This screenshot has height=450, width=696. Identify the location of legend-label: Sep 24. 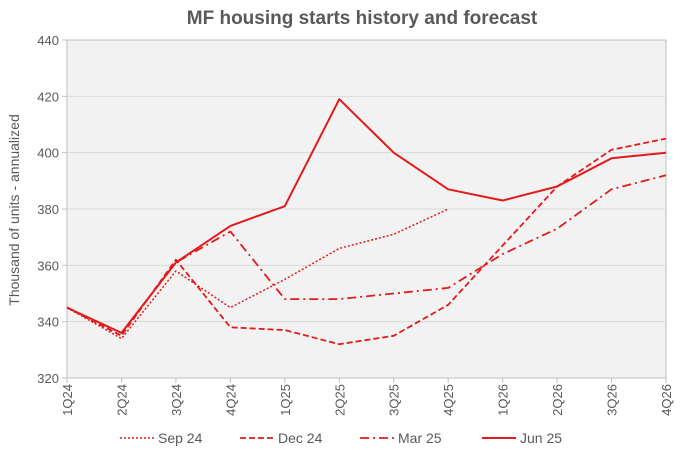
(180, 438).